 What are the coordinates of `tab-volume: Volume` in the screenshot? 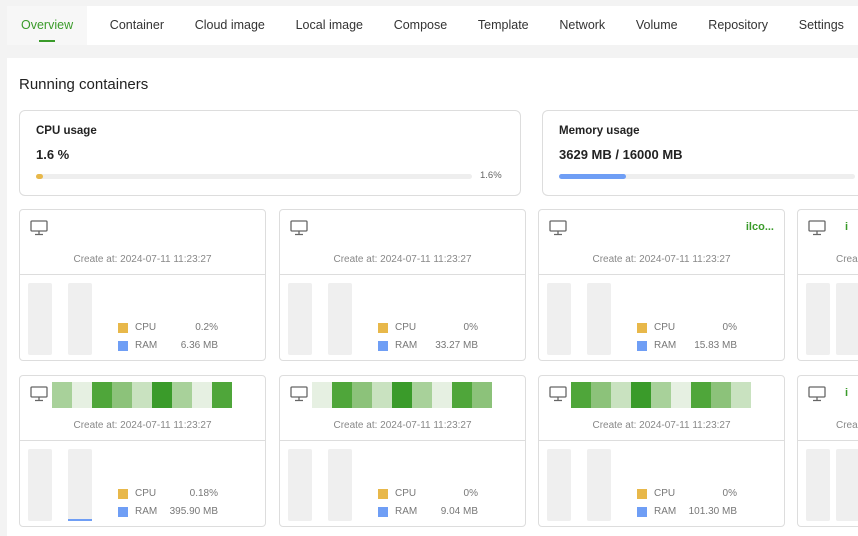 It's located at (656, 25).